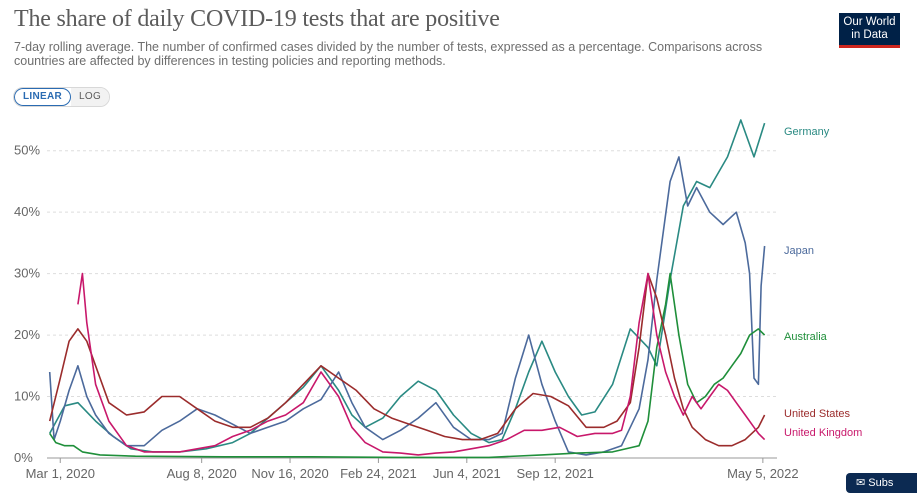 This screenshot has height=493, width=917. Describe the element at coordinates (869, 35) in the screenshot. I see `logo-line-2: in Data` at that location.